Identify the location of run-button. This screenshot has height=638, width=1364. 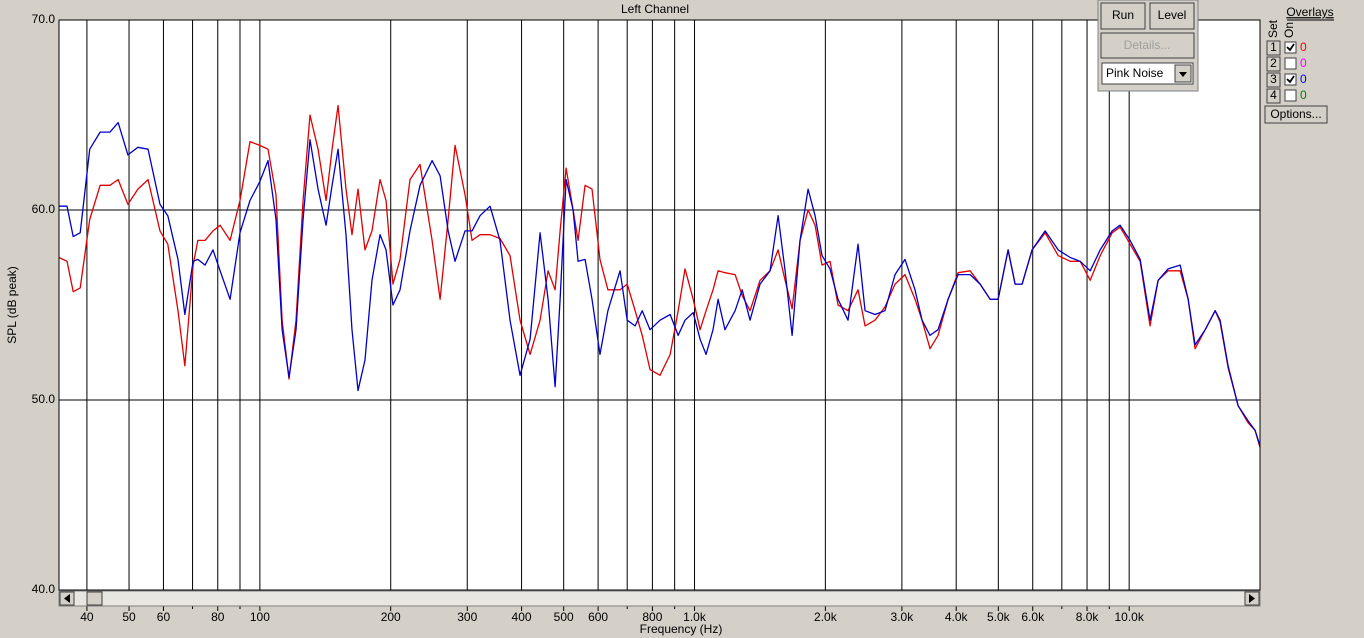
(1123, 16).